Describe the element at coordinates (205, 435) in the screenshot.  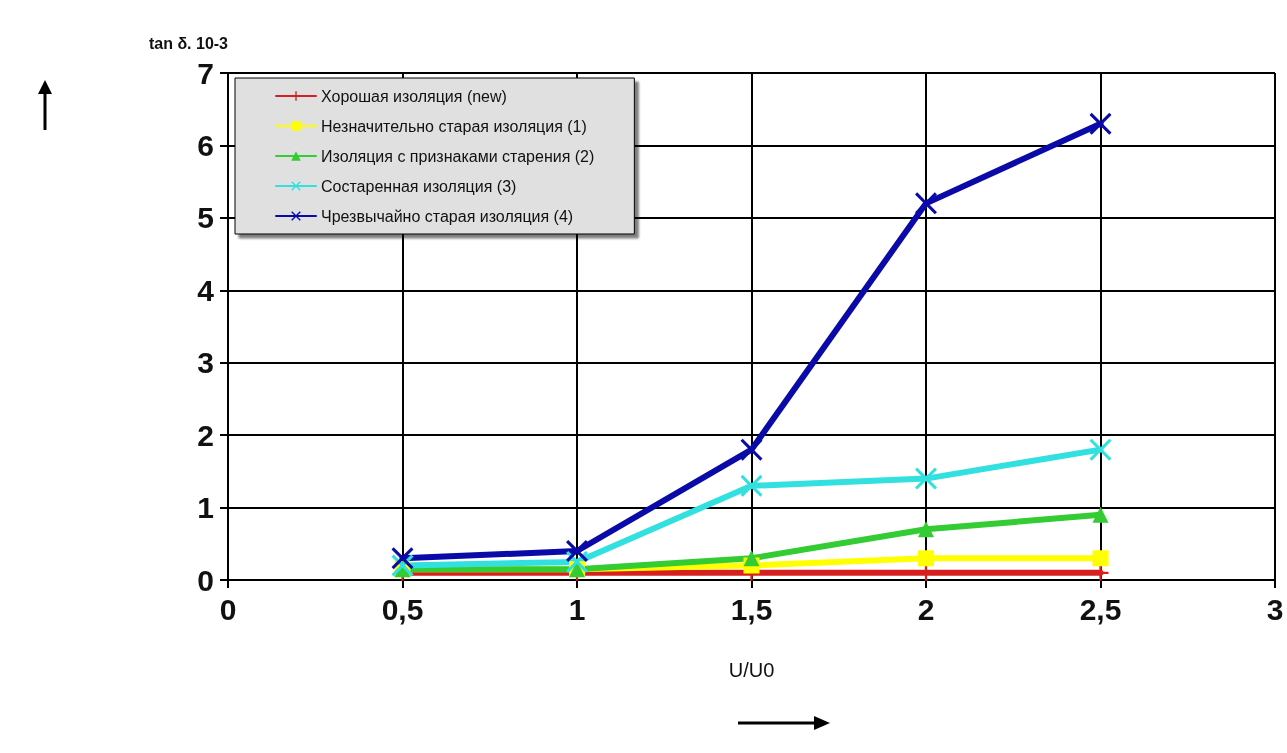
I see `y-tick-label: 2` at that location.